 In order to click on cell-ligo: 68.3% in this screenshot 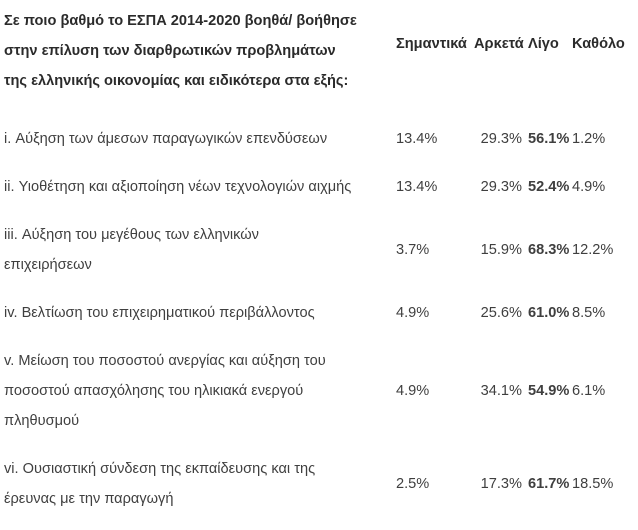, I will do `click(550, 250)`.